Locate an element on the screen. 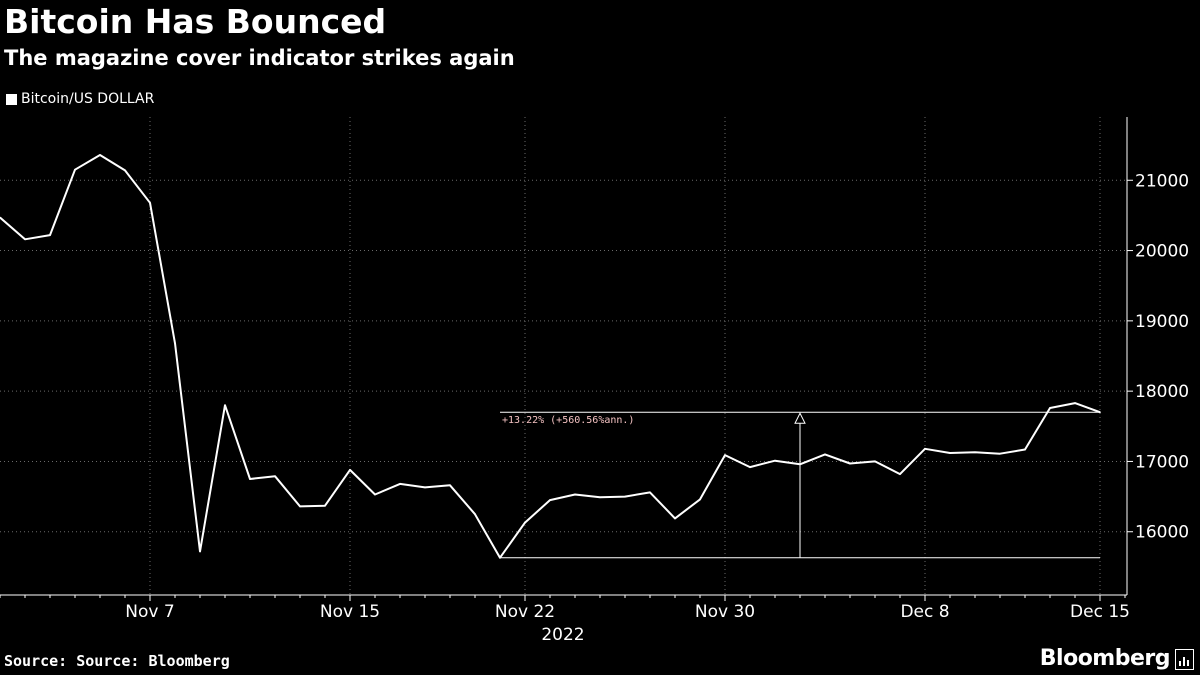  source-note: Source: Source: Bloomberg is located at coordinates (117, 661).